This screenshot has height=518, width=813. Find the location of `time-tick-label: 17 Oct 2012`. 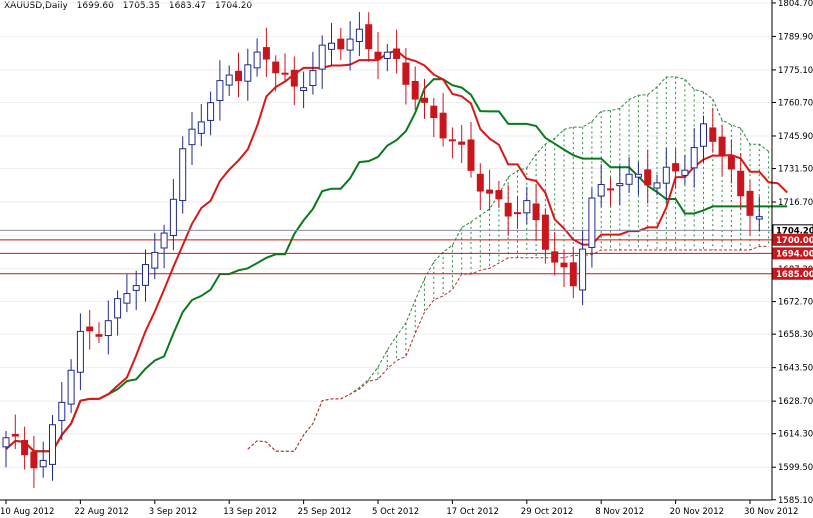

time-tick-label: 17 Oct 2012 is located at coordinates (472, 512).